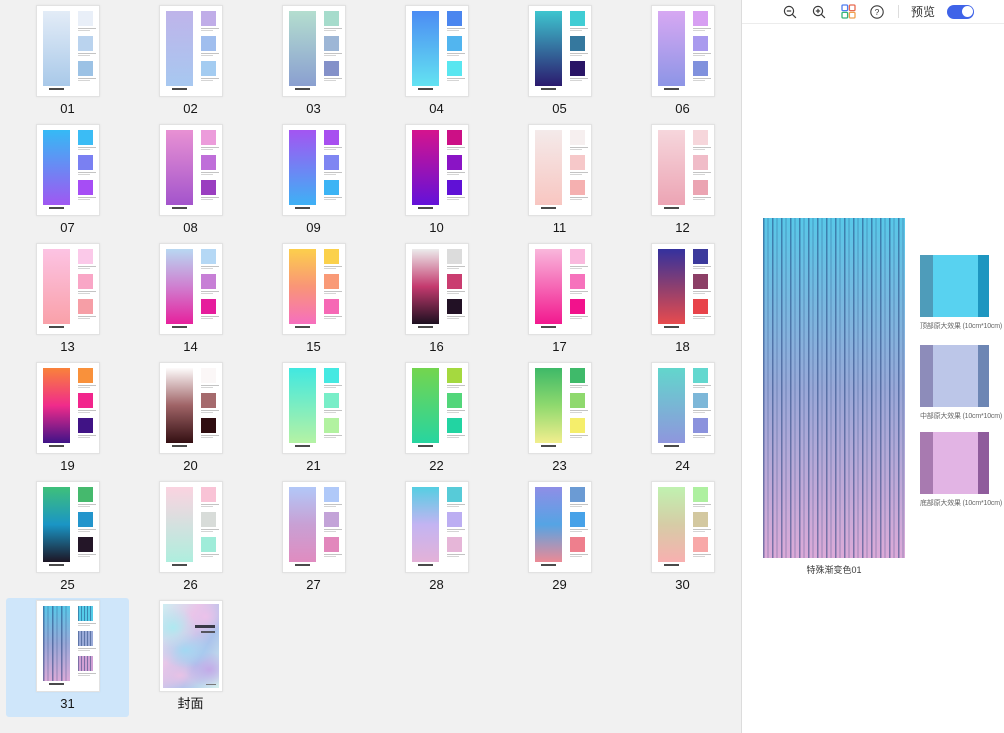 The width and height of the screenshot is (1004, 733). Describe the element at coordinates (67, 657) in the screenshot. I see `slide-thumbnail-31: 31` at that location.